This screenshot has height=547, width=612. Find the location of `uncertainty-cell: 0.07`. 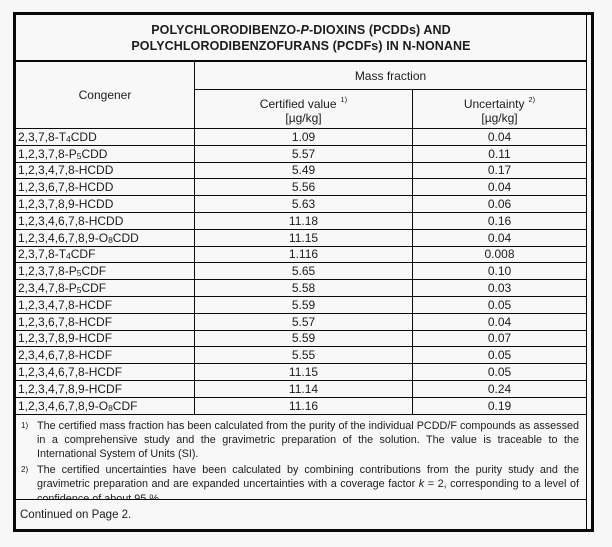

uncertainty-cell: 0.07 is located at coordinates (499, 338).